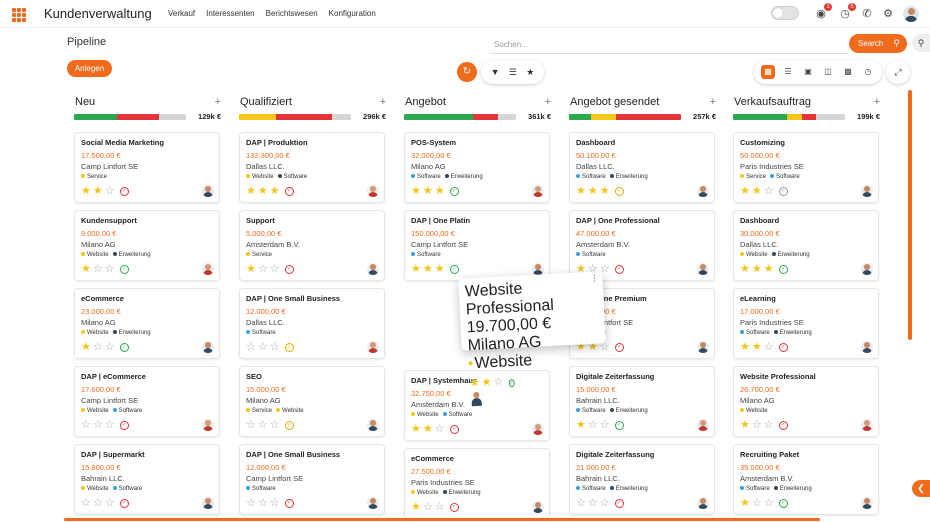 This screenshot has height=522, width=930. I want to click on calendar-view-icon: ▣, so click(808, 71).